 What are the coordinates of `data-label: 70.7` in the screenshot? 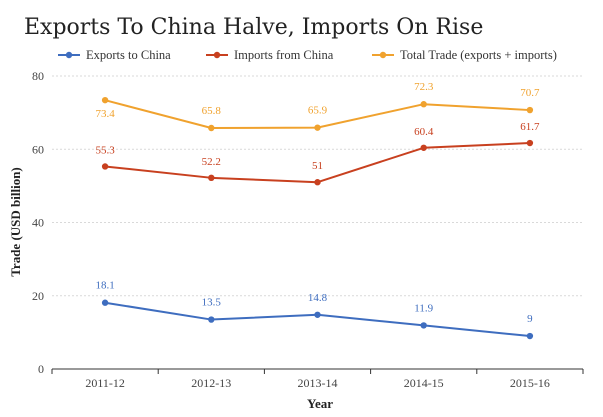 It's located at (530, 93).